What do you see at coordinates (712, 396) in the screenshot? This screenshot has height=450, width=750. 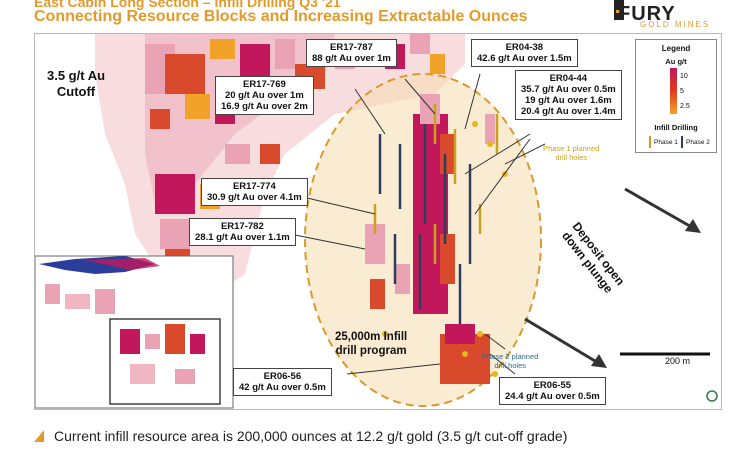 I see `compass-icon` at bounding box center [712, 396].